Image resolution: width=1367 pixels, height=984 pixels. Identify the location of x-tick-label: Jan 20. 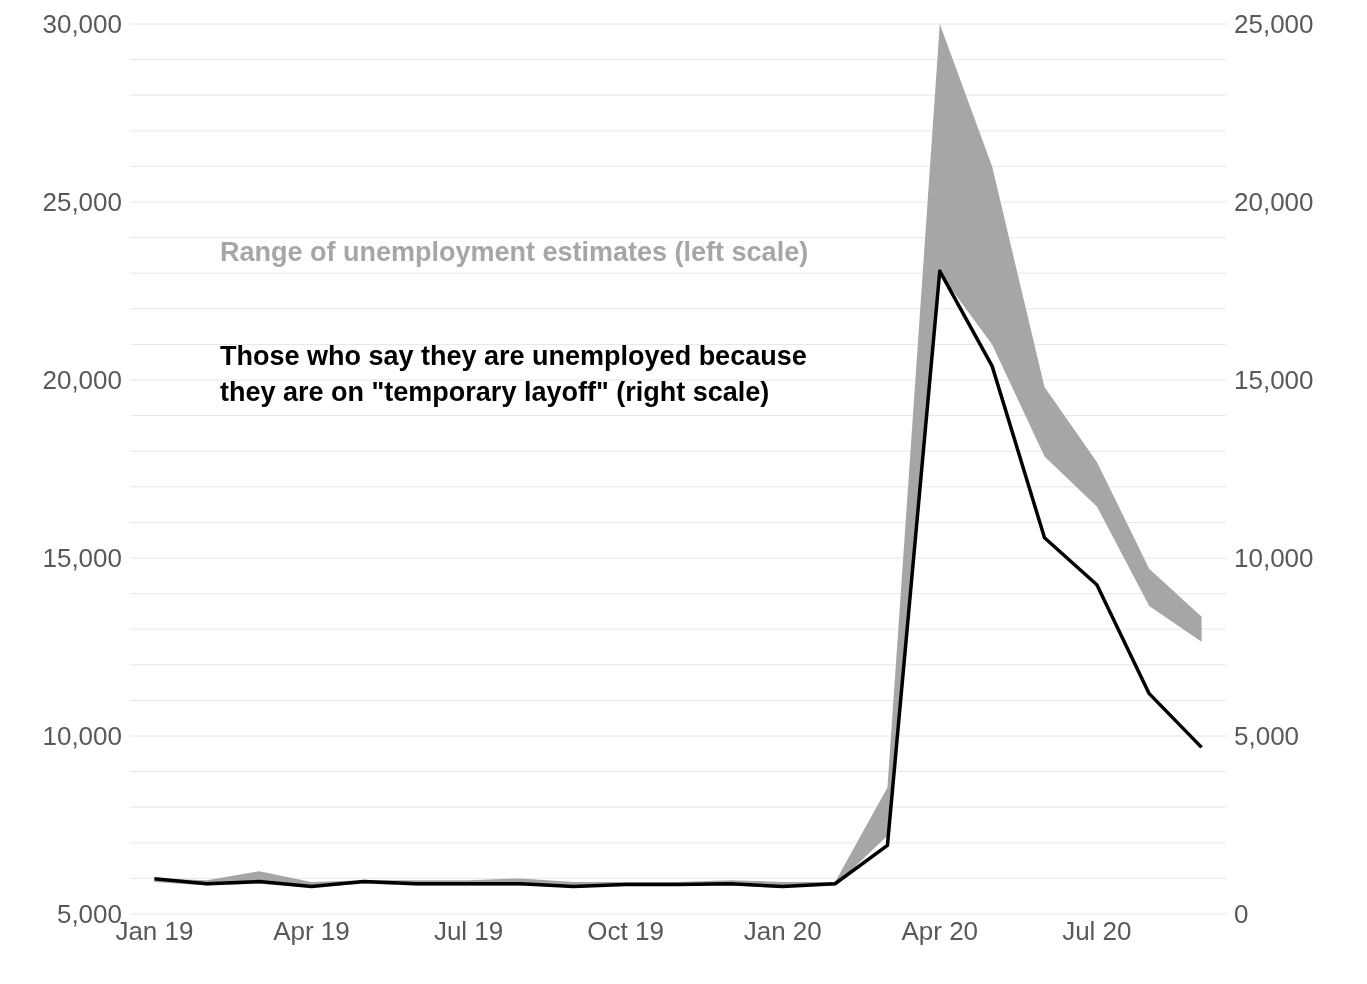
(782, 931).